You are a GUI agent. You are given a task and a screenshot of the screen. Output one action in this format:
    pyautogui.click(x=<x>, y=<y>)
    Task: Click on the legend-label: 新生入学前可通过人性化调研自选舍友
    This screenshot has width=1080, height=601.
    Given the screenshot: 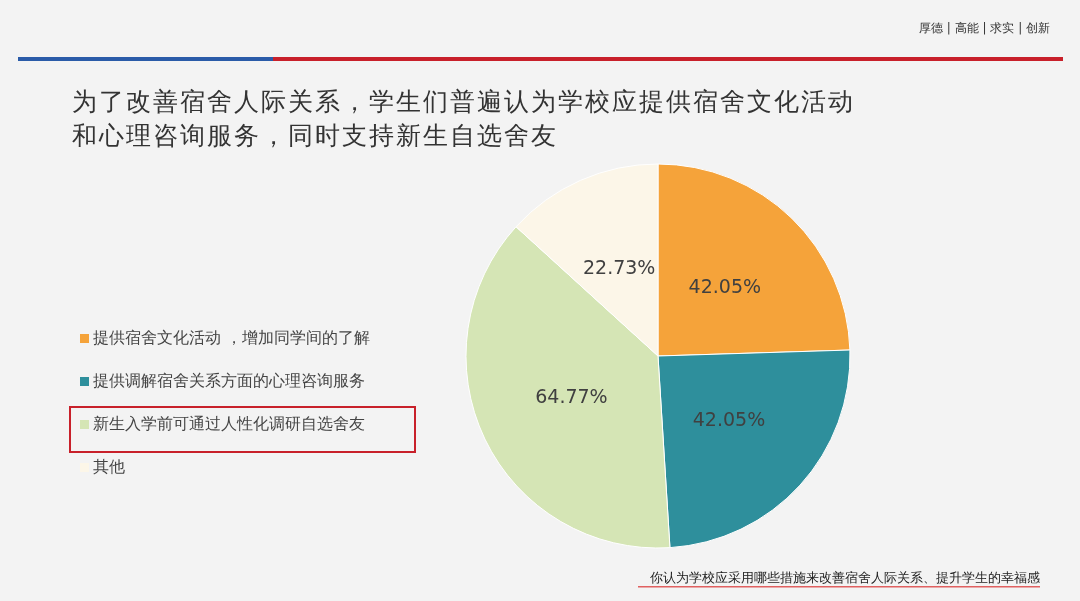 What is the action you would take?
    pyautogui.click(x=229, y=423)
    